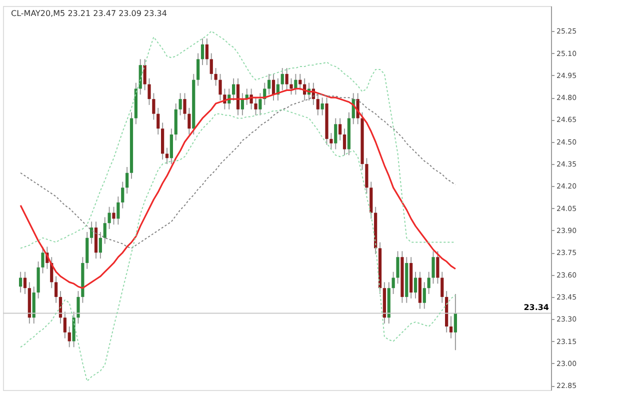  I want to click on annotation: CL-MAY20,M5 23.21 23.47 23.09 23.34, so click(89, 13).